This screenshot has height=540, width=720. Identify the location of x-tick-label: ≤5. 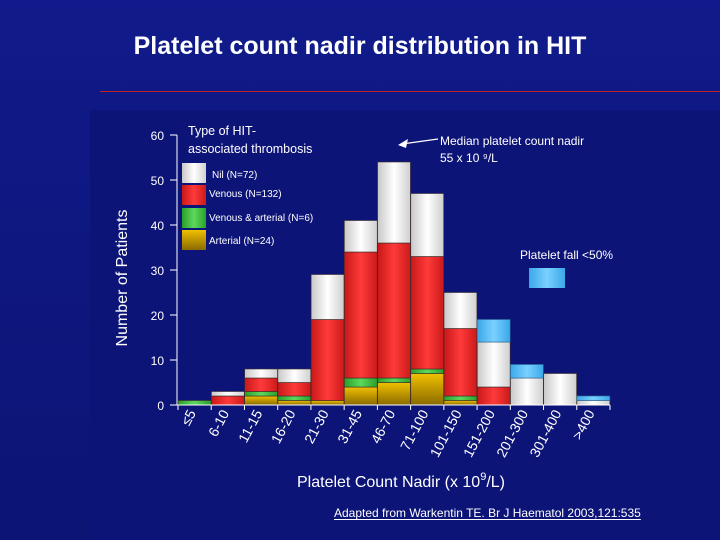
(188, 417).